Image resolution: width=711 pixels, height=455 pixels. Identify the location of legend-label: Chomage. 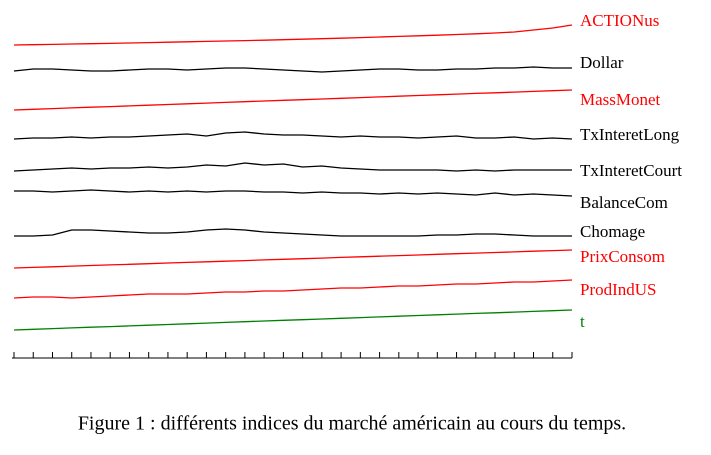
(612, 231).